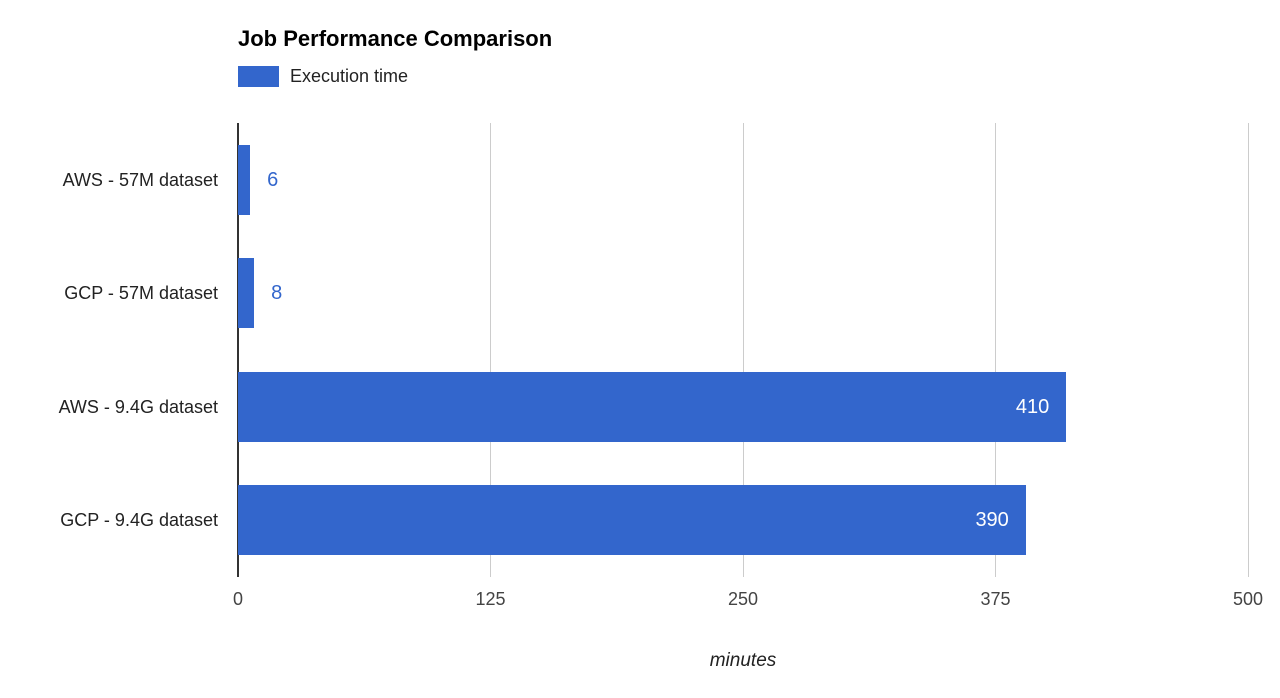  What do you see at coordinates (1032, 406) in the screenshot?
I see `value-label: 410` at bounding box center [1032, 406].